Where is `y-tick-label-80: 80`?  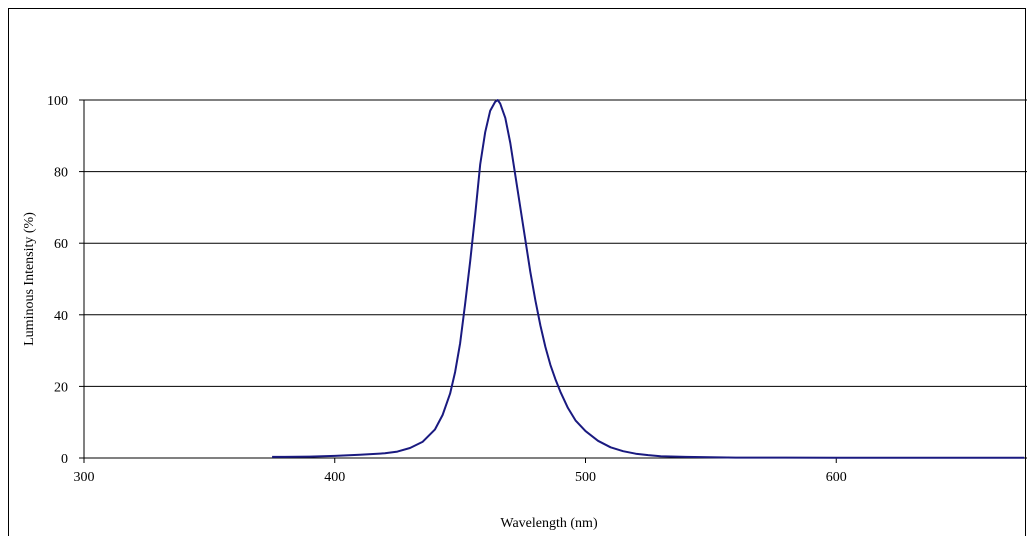 y-tick-label-80: 80 is located at coordinates (61, 173).